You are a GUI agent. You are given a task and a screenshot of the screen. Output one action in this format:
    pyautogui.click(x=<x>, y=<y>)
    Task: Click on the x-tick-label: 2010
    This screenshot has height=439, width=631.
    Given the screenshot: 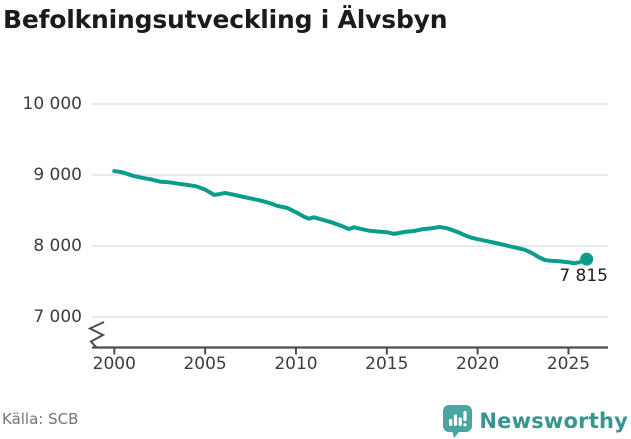 What is the action you would take?
    pyautogui.click(x=296, y=364)
    